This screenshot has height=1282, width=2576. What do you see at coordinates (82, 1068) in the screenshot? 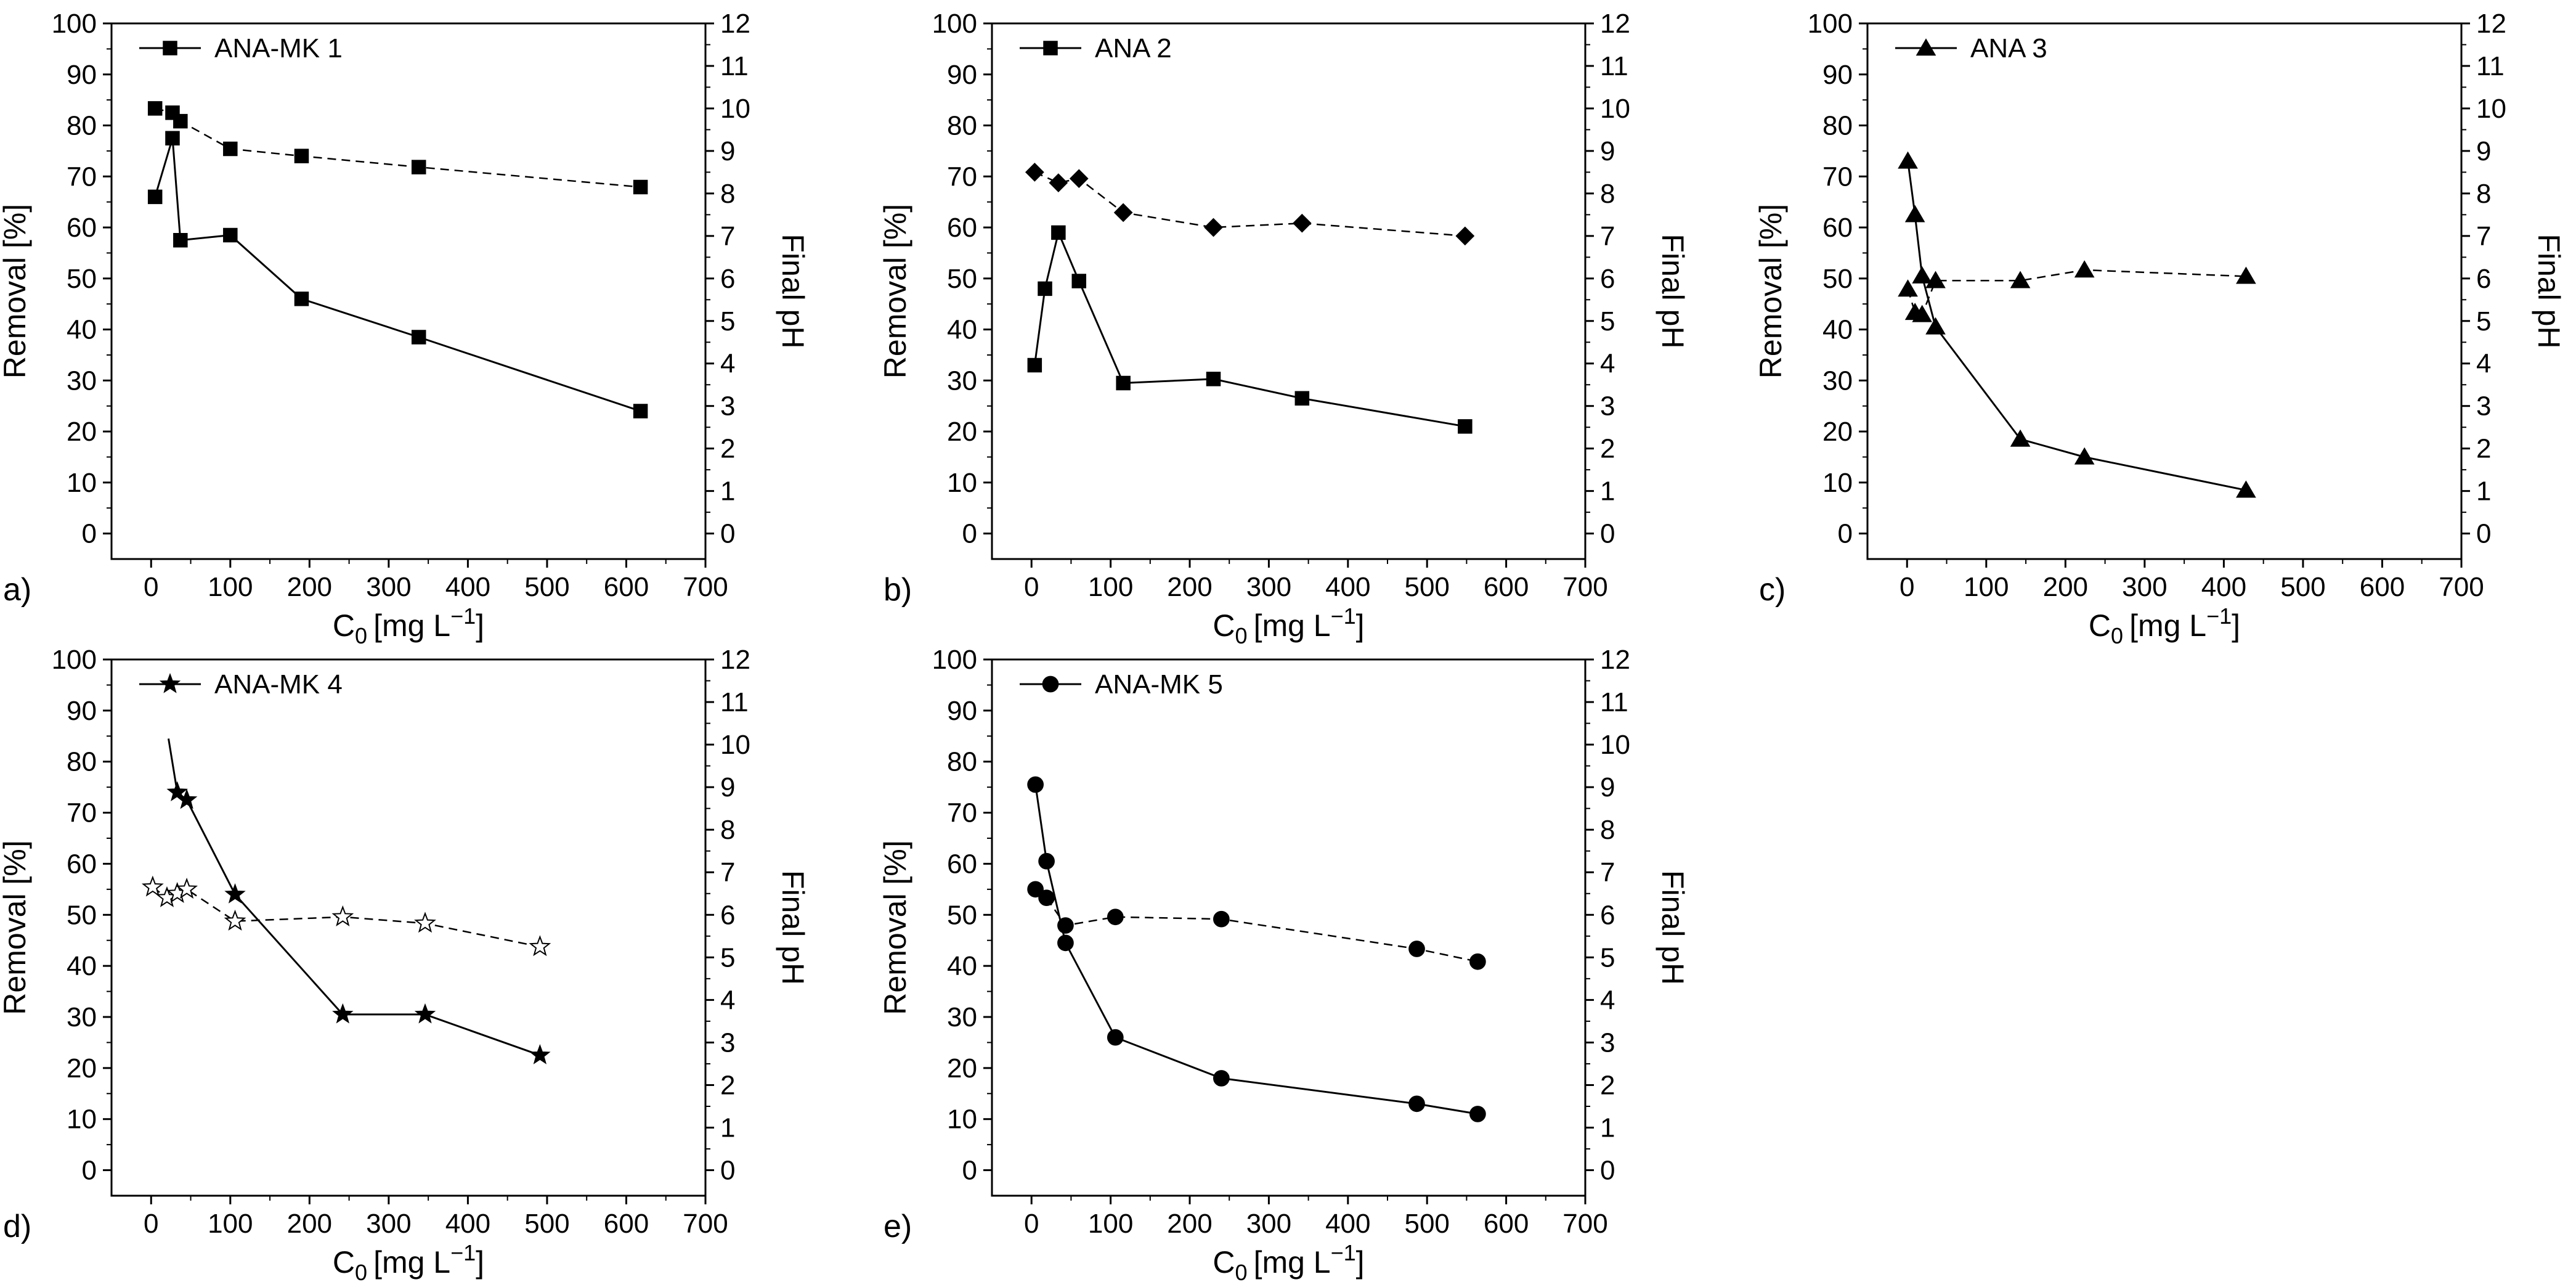
I see `y-left-tick-label: 20` at bounding box center [82, 1068].